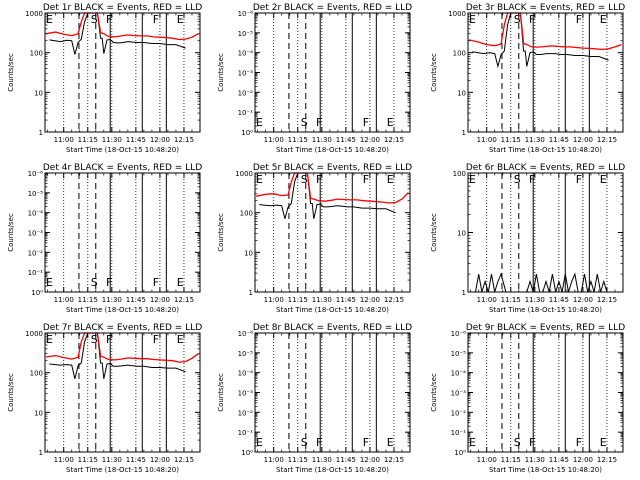 The image size is (640, 480). Describe the element at coordinates (122, 8) in the screenshot. I see `panel-title: Det 1r BLACK = Events, RED = LLD` at that location.